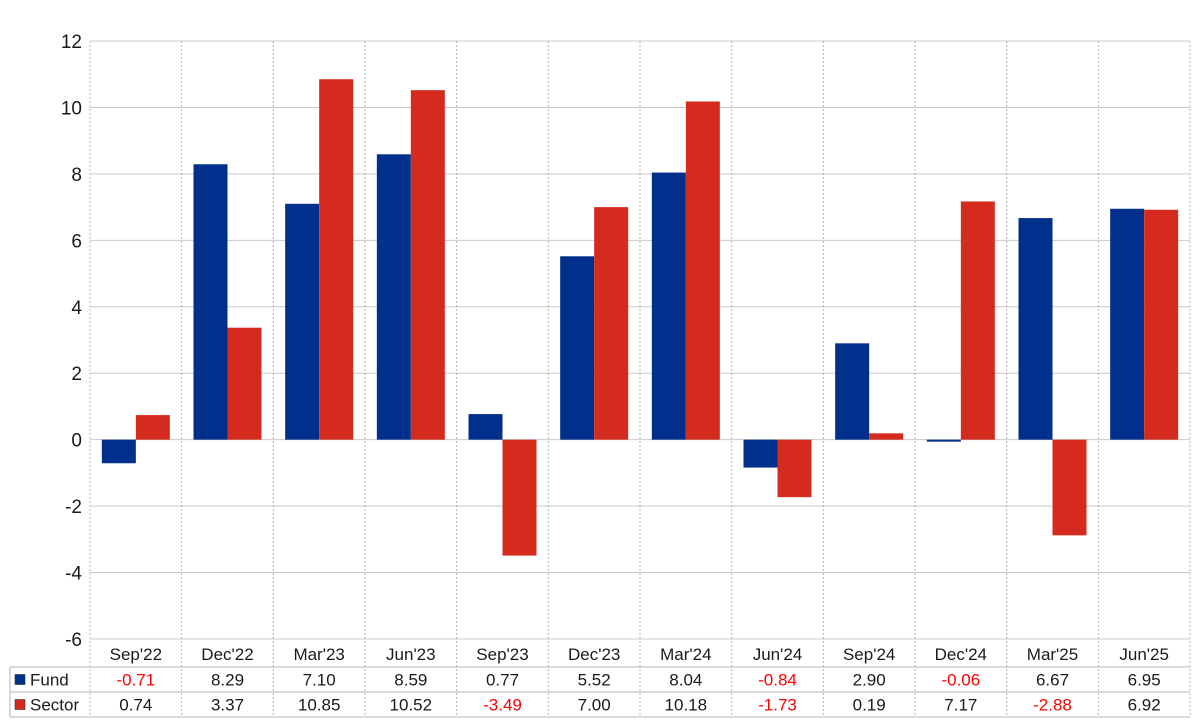  I want to click on table-cell-sector: -1.73, so click(777, 705).